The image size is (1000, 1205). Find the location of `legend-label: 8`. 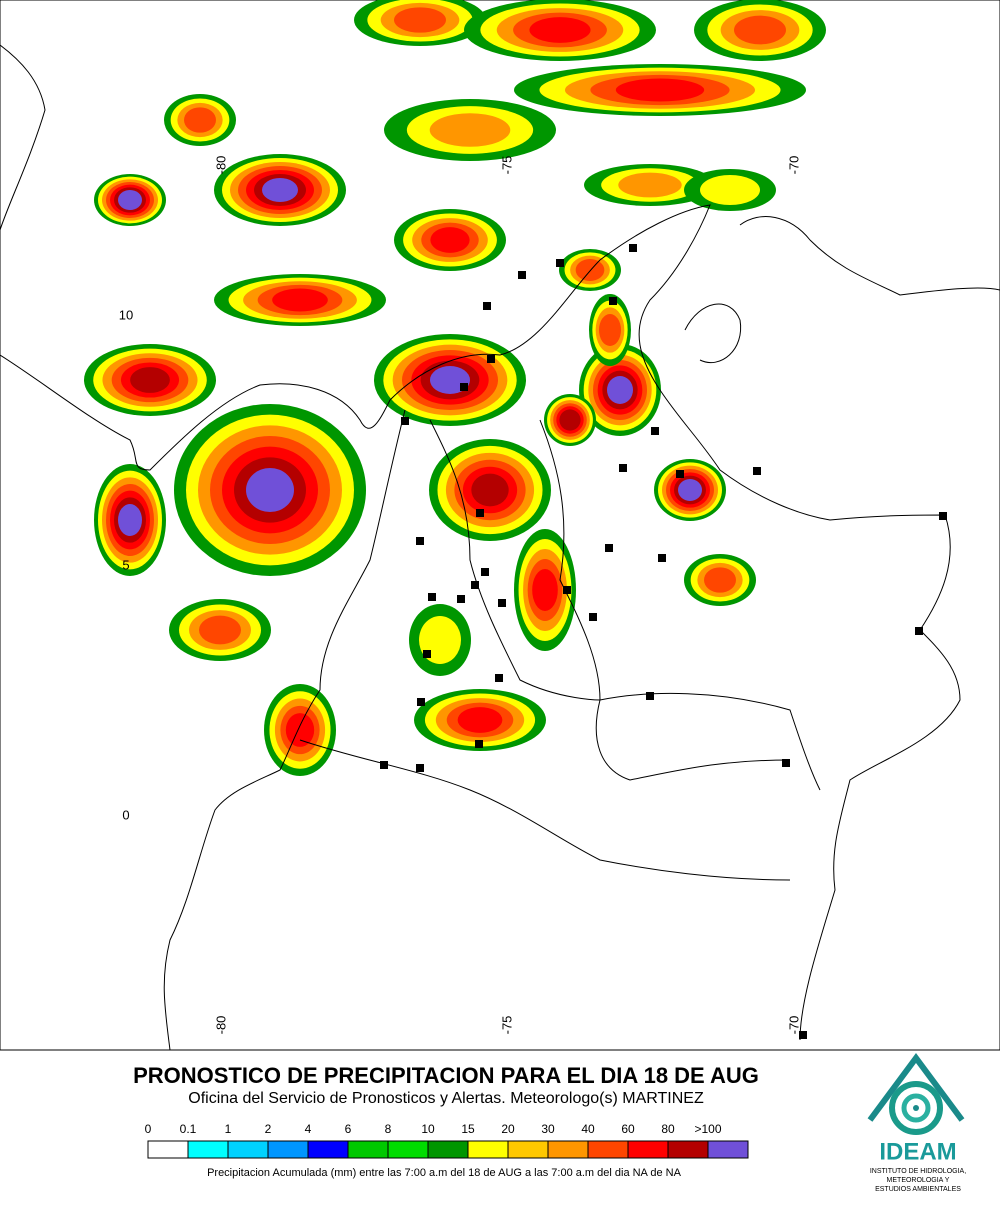

legend-label: 8 is located at coordinates (388, 1129).